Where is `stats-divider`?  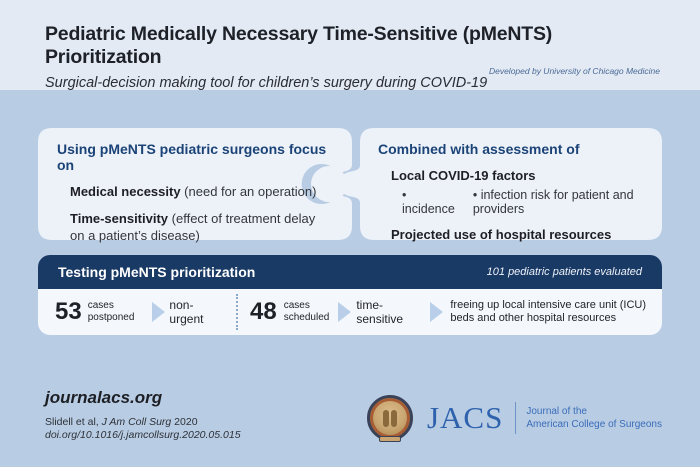 stats-divider is located at coordinates (237, 312).